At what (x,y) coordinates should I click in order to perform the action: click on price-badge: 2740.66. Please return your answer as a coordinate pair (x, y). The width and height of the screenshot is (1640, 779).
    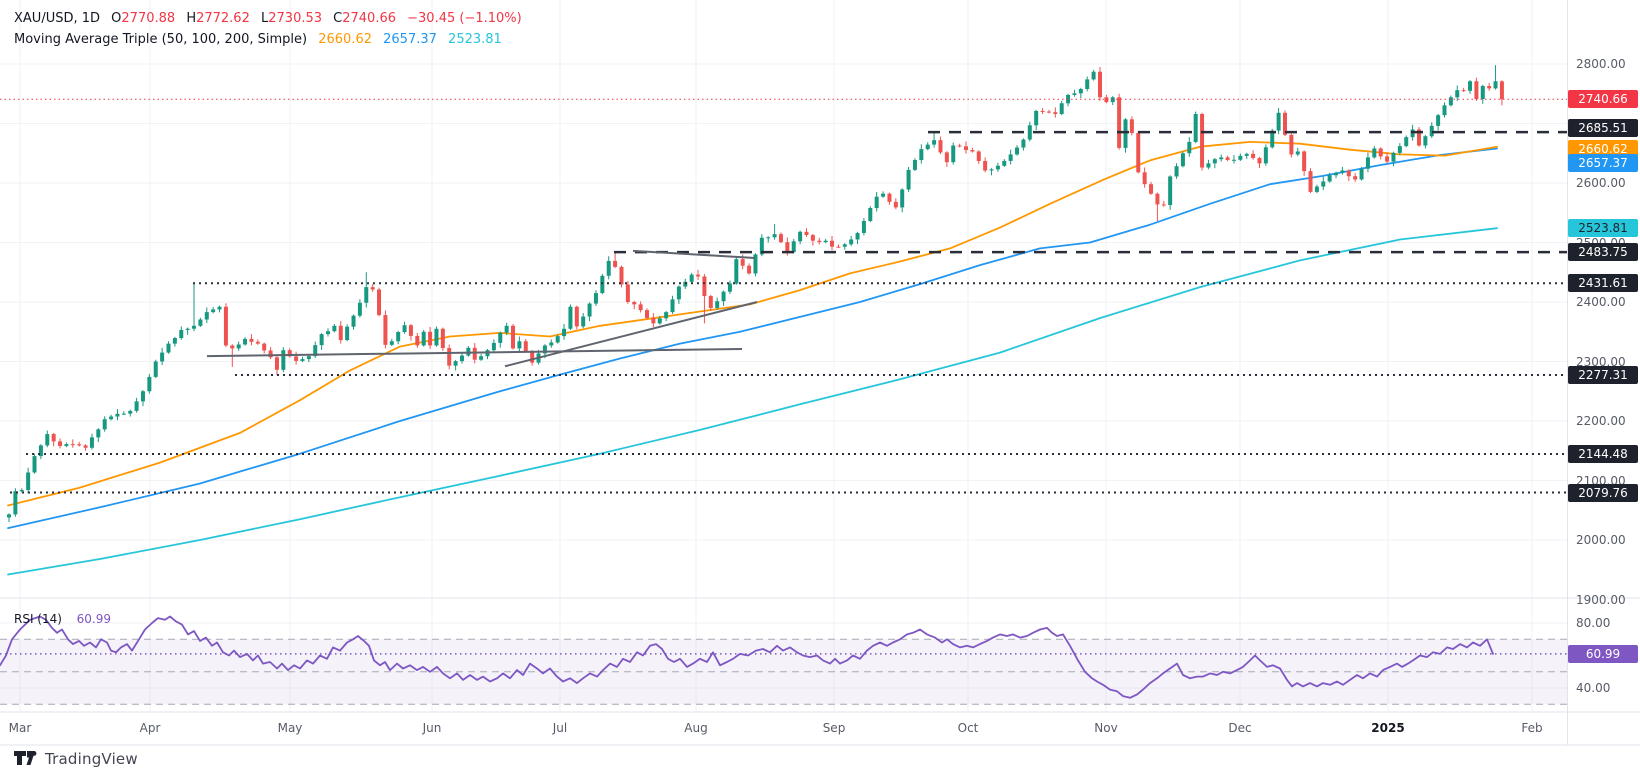
    Looking at the image, I should click on (1603, 99).